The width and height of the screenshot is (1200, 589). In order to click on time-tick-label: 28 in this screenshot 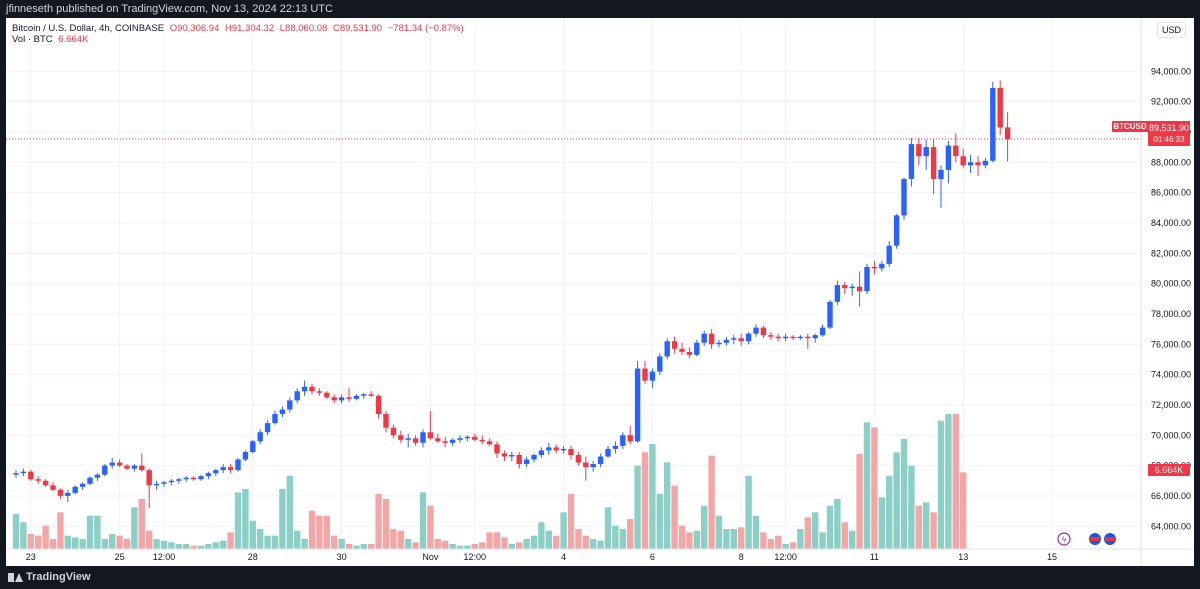, I will do `click(253, 557)`.